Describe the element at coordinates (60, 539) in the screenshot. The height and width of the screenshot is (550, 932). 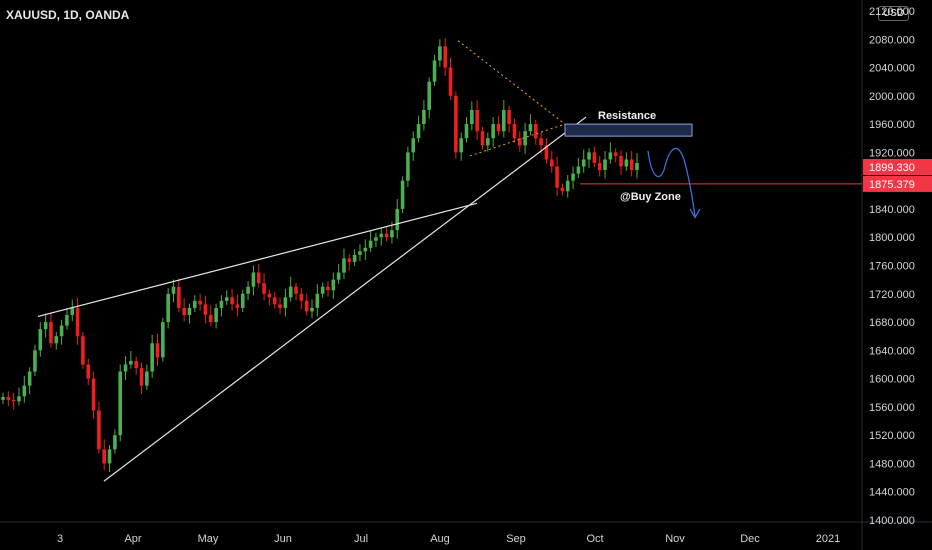
I see `x-tick-label: 3` at that location.